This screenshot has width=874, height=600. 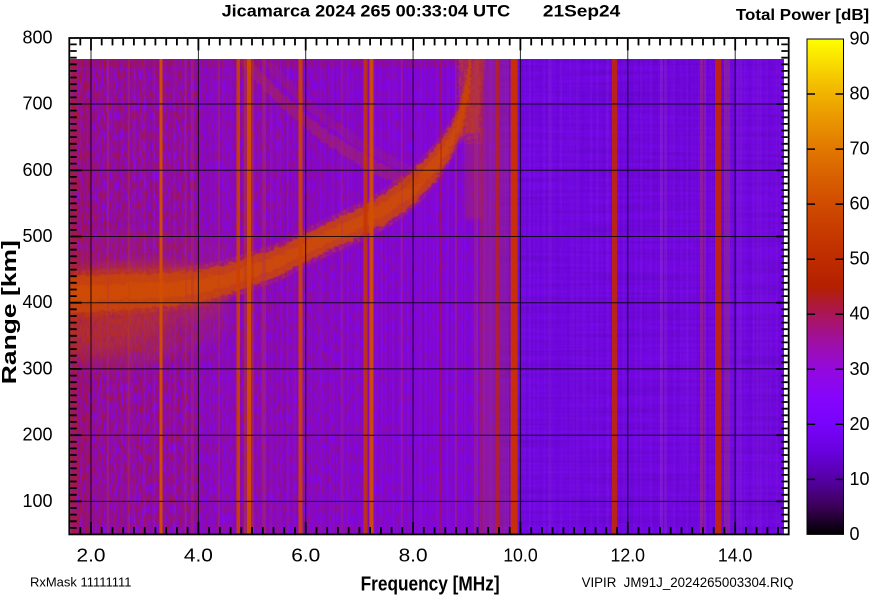 I want to click on svg-text: 0, so click(x=855, y=534).